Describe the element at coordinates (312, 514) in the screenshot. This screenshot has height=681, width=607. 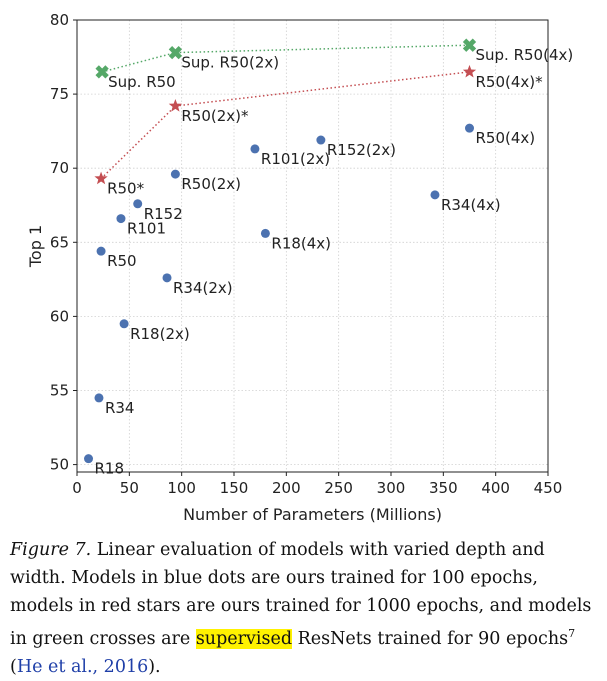
I see `x-axis-label: Number of Parameters (Millions)` at that location.